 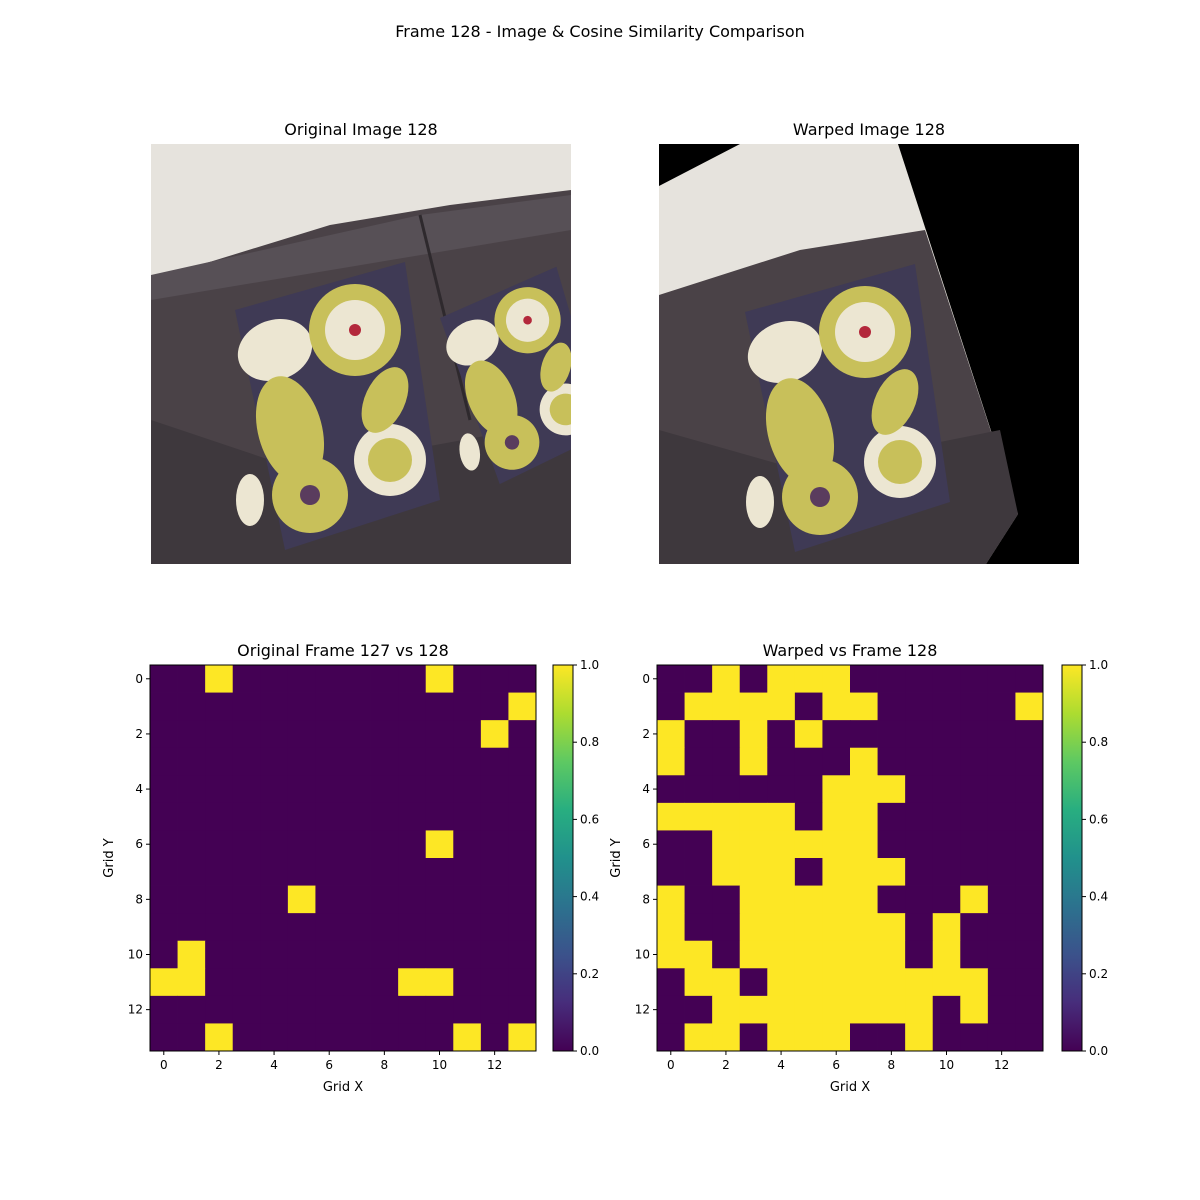 What do you see at coordinates (589, 897) in the screenshot?
I see `colorbar-tick-label: 0.4` at bounding box center [589, 897].